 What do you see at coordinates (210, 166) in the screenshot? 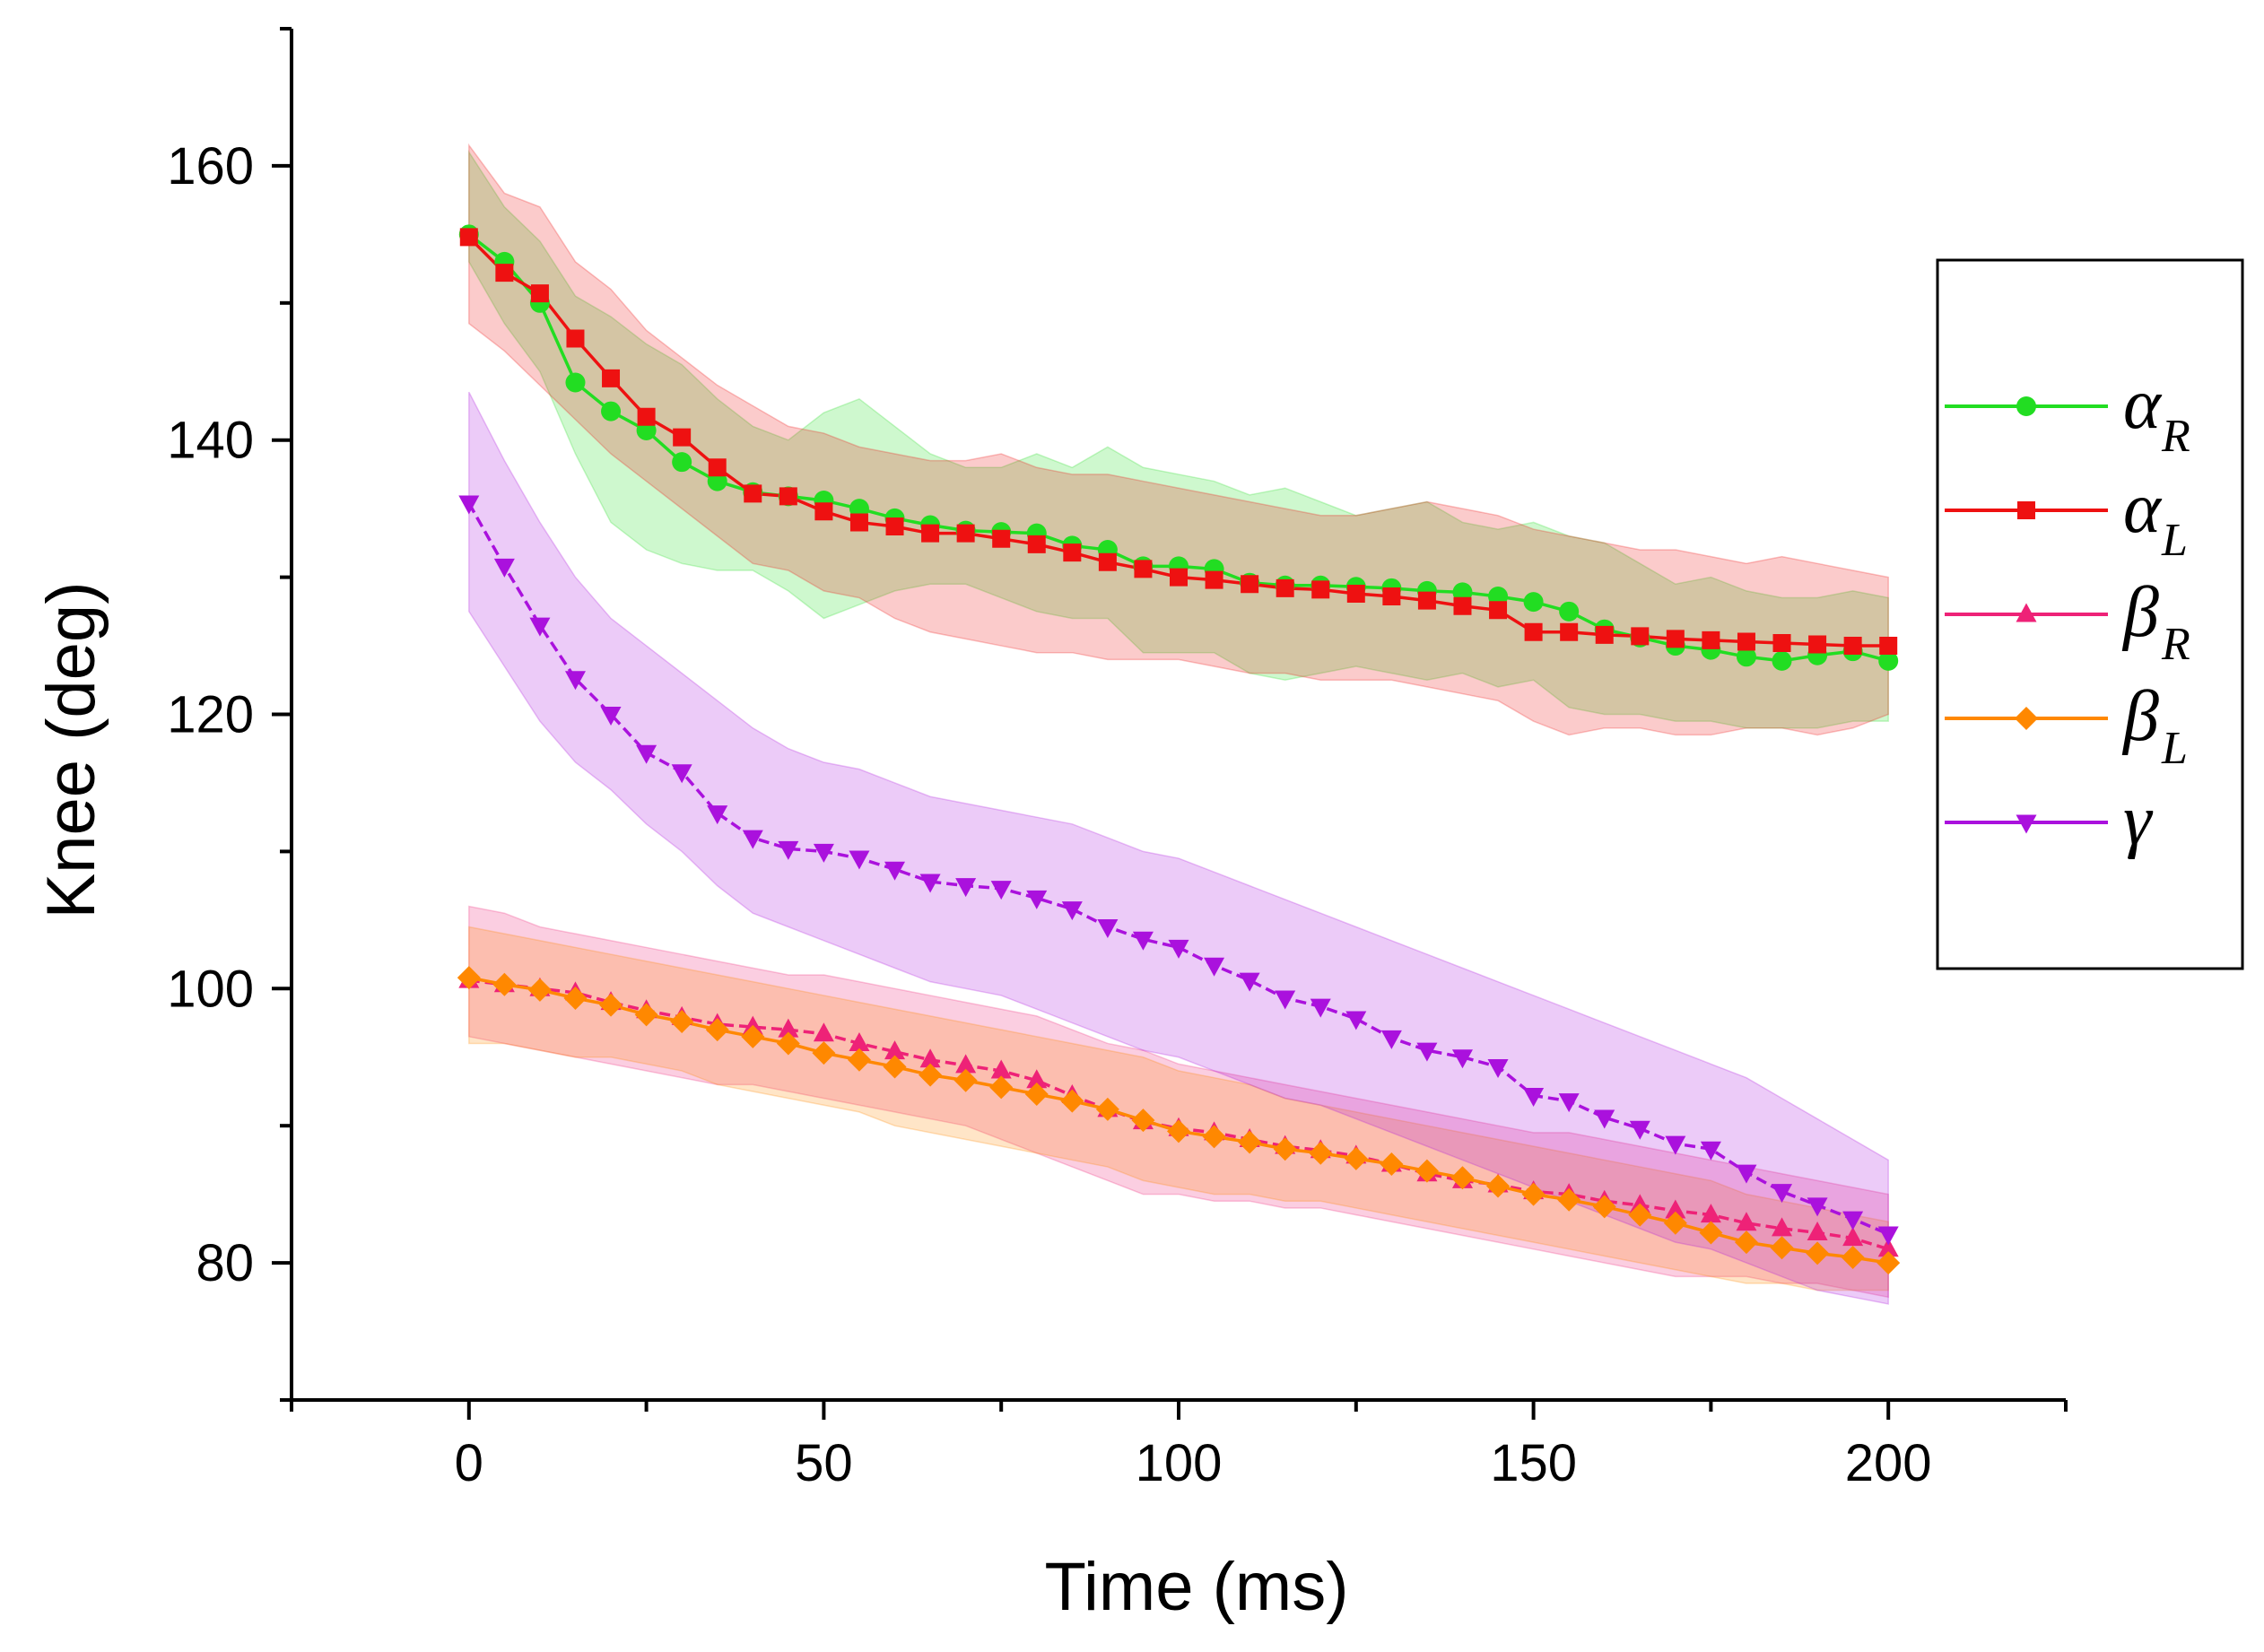
I see `y-tick-label: 160` at bounding box center [210, 166].